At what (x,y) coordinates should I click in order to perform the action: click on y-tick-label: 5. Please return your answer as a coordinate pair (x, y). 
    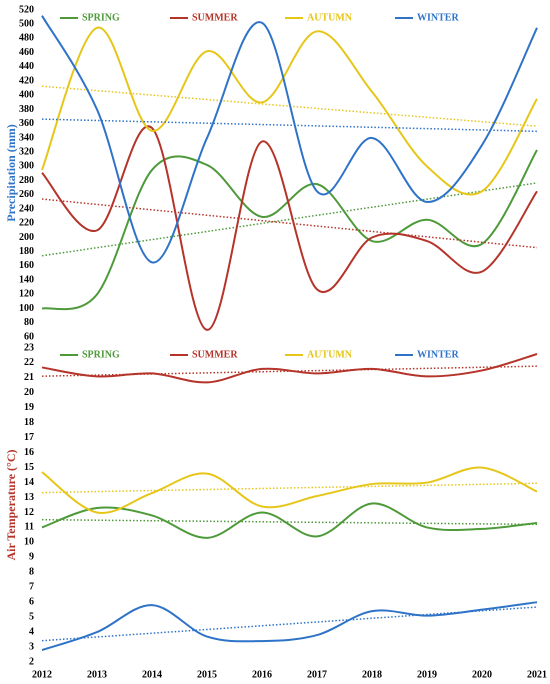
    Looking at the image, I should click on (31, 616).